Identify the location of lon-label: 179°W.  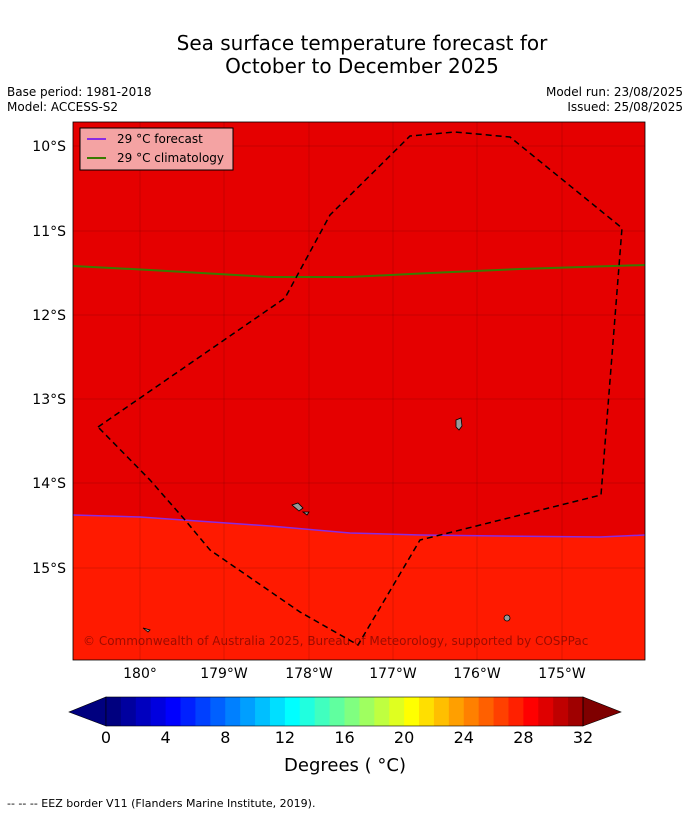
(224, 674).